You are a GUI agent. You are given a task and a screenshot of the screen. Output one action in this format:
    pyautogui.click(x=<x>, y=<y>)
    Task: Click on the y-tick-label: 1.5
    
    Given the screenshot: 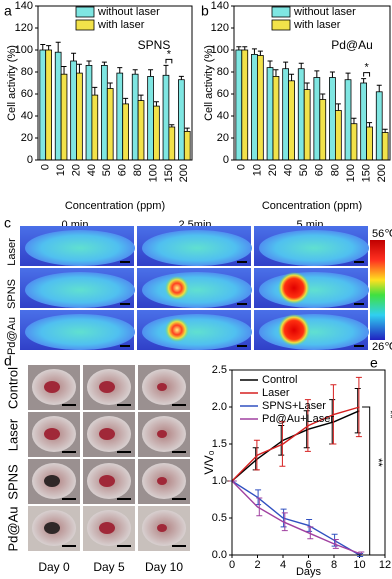 What is the action you would take?
    pyautogui.click(x=219, y=444)
    